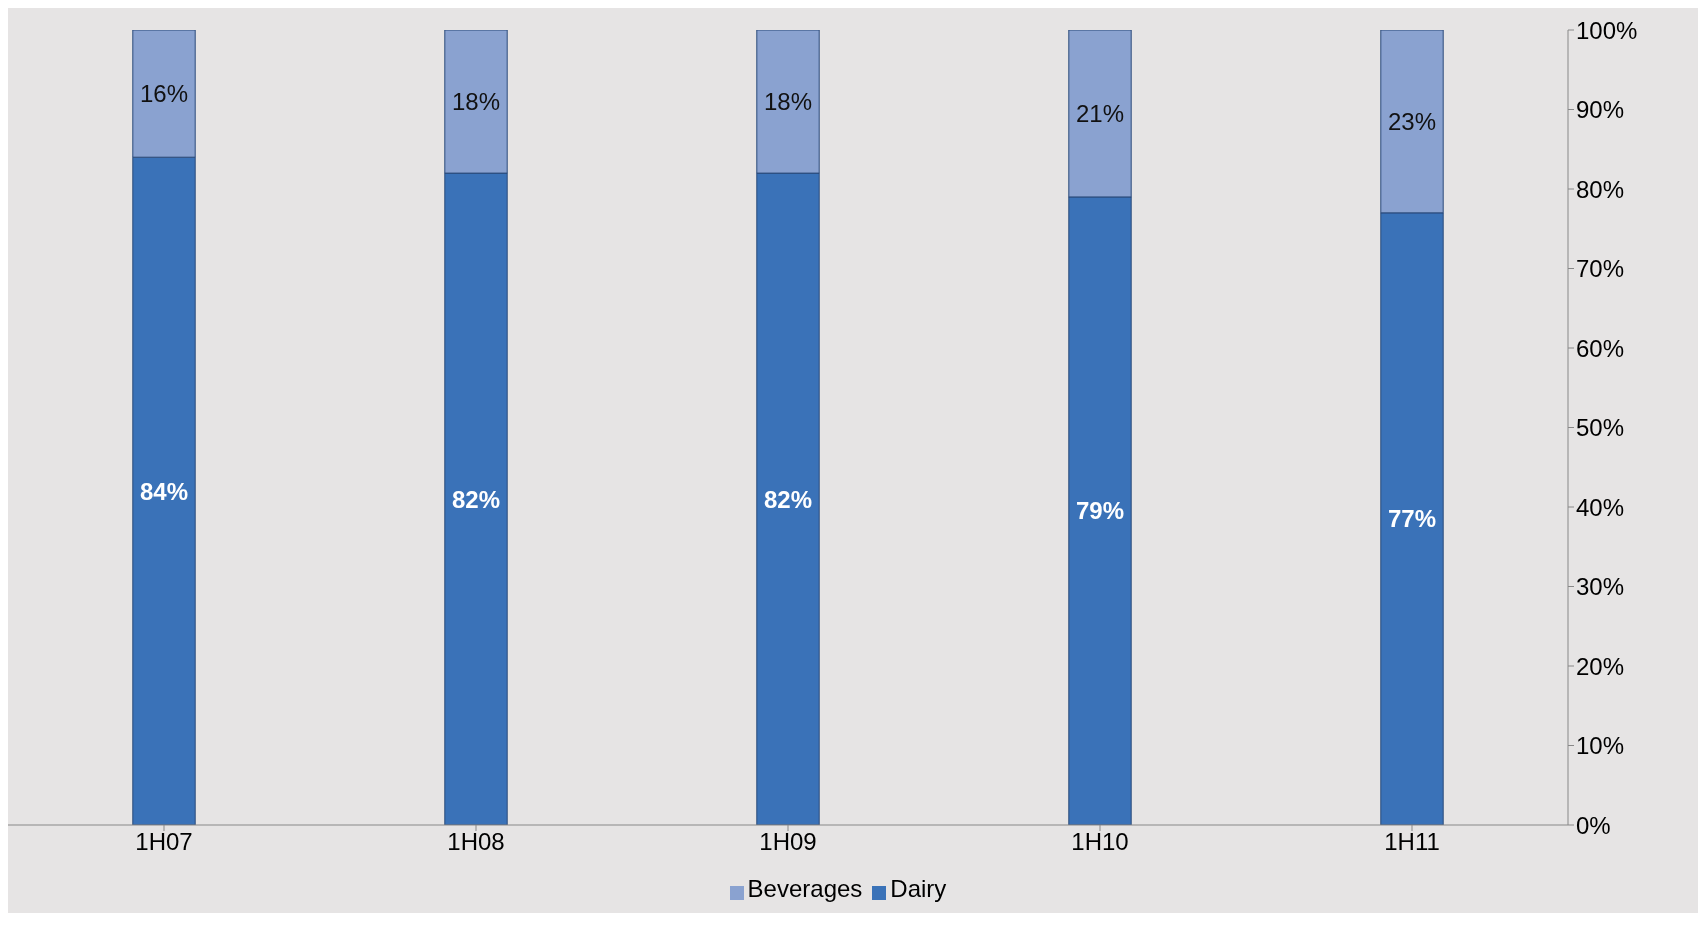 Image resolution: width=1707 pixels, height=925 pixels. What do you see at coordinates (164, 491) in the screenshot?
I see `data-label: 84%` at bounding box center [164, 491].